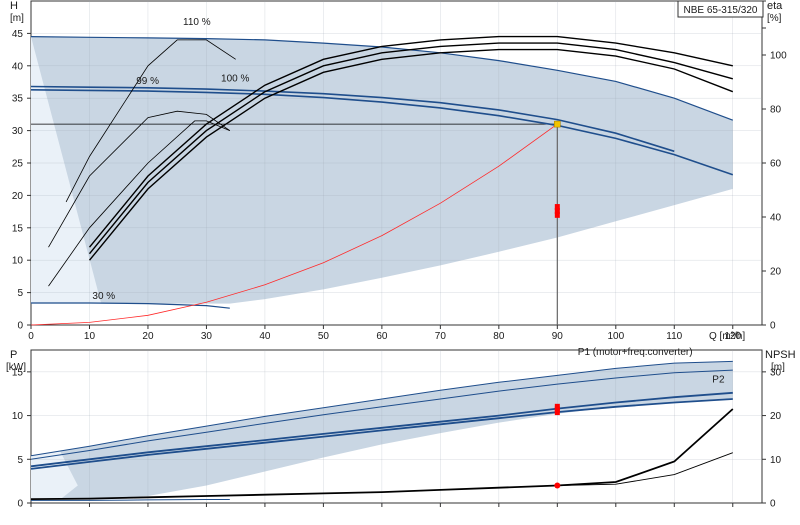 The width and height of the screenshot is (800, 525). I want to click on upper-right-tick-label: 100, so click(778, 56).